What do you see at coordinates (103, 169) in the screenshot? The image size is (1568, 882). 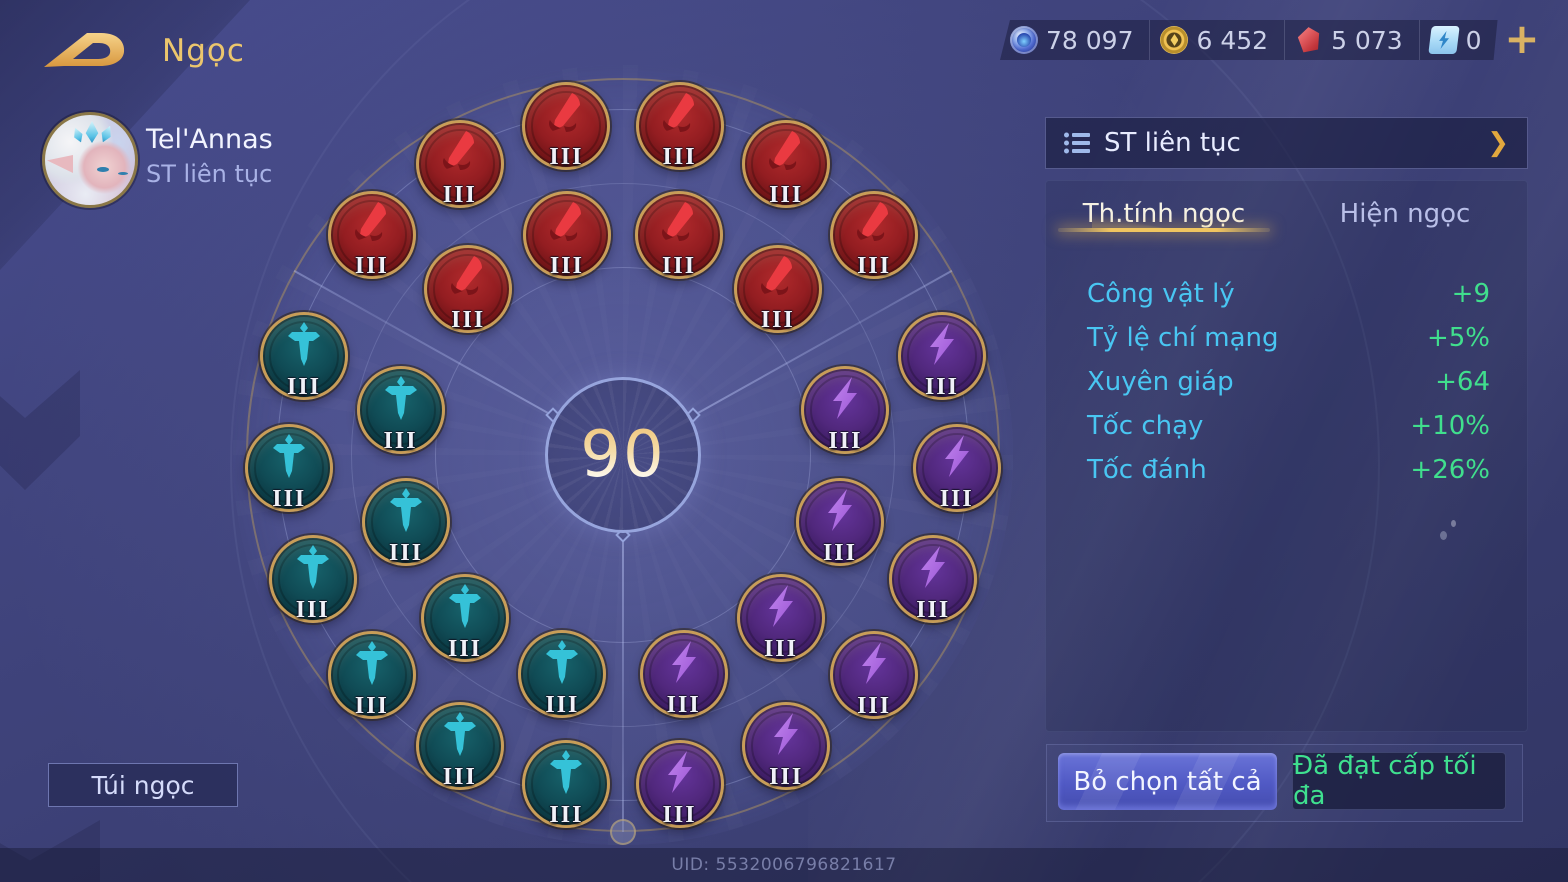 I see `avatar-eyes` at bounding box center [103, 169].